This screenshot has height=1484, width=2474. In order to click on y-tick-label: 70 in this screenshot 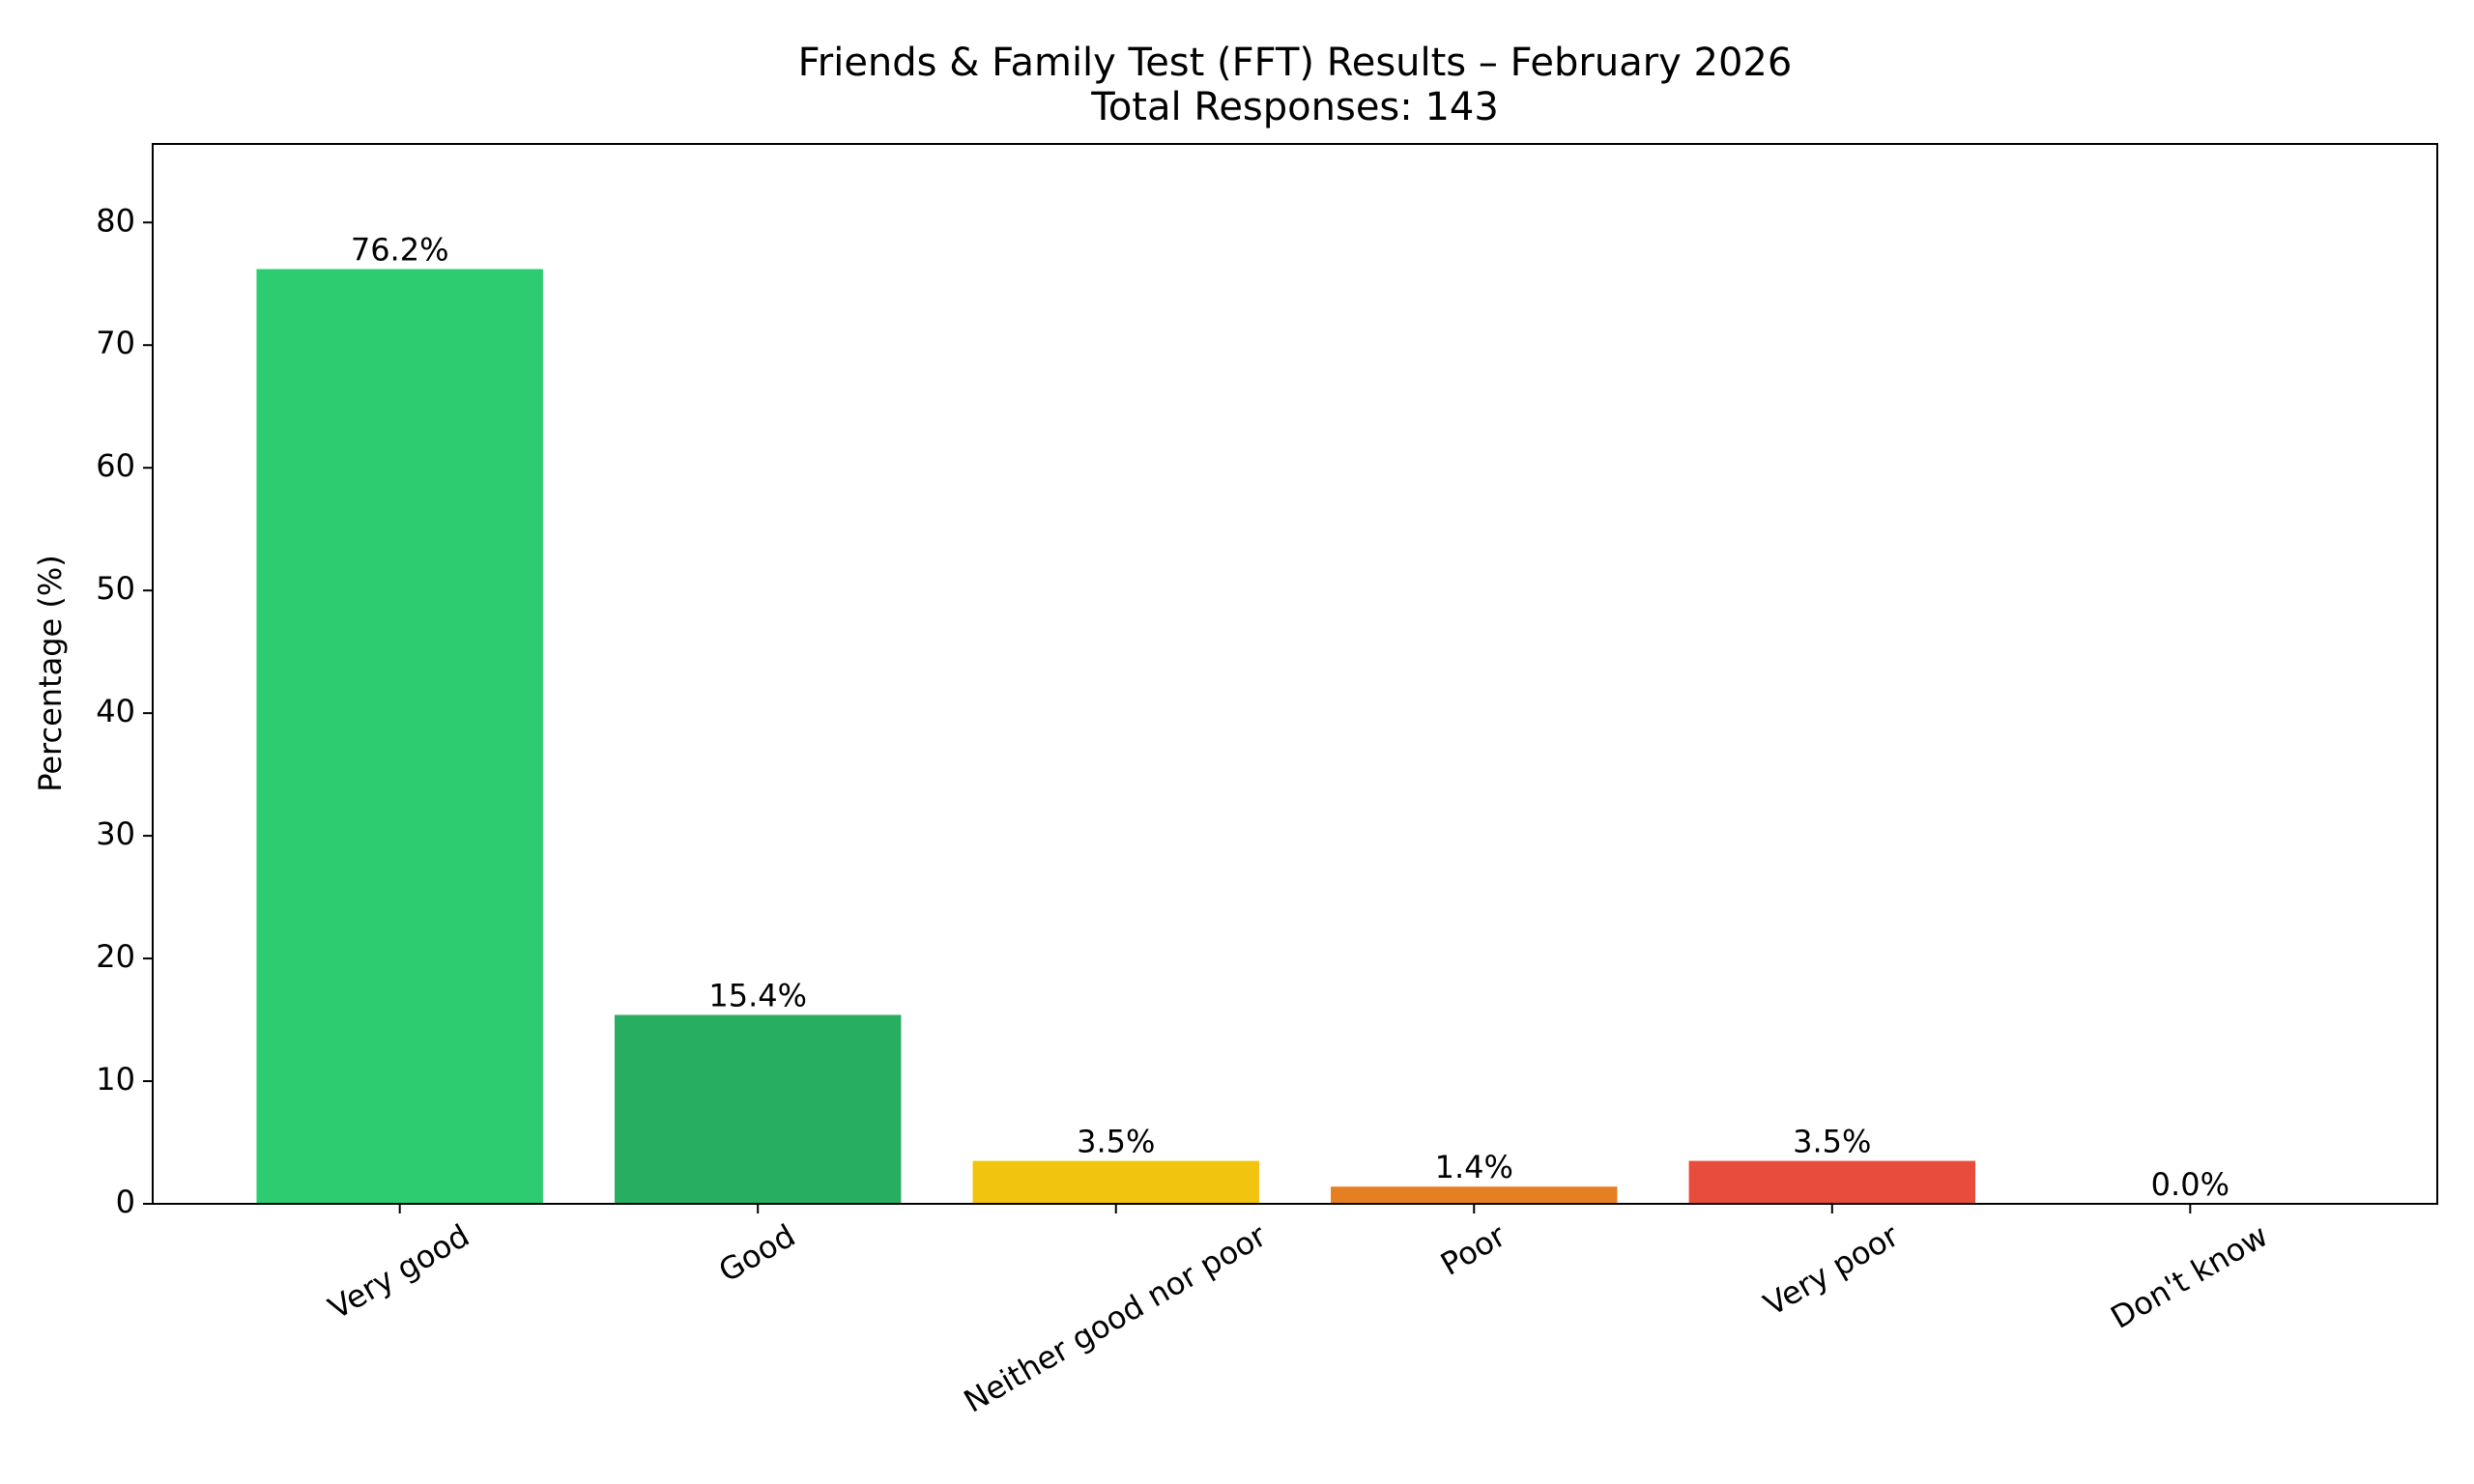, I will do `click(115, 343)`.